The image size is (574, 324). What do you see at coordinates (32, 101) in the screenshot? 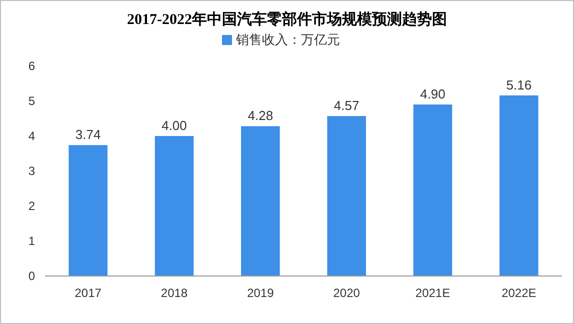
I see `y-tick-label: 5` at bounding box center [32, 101].